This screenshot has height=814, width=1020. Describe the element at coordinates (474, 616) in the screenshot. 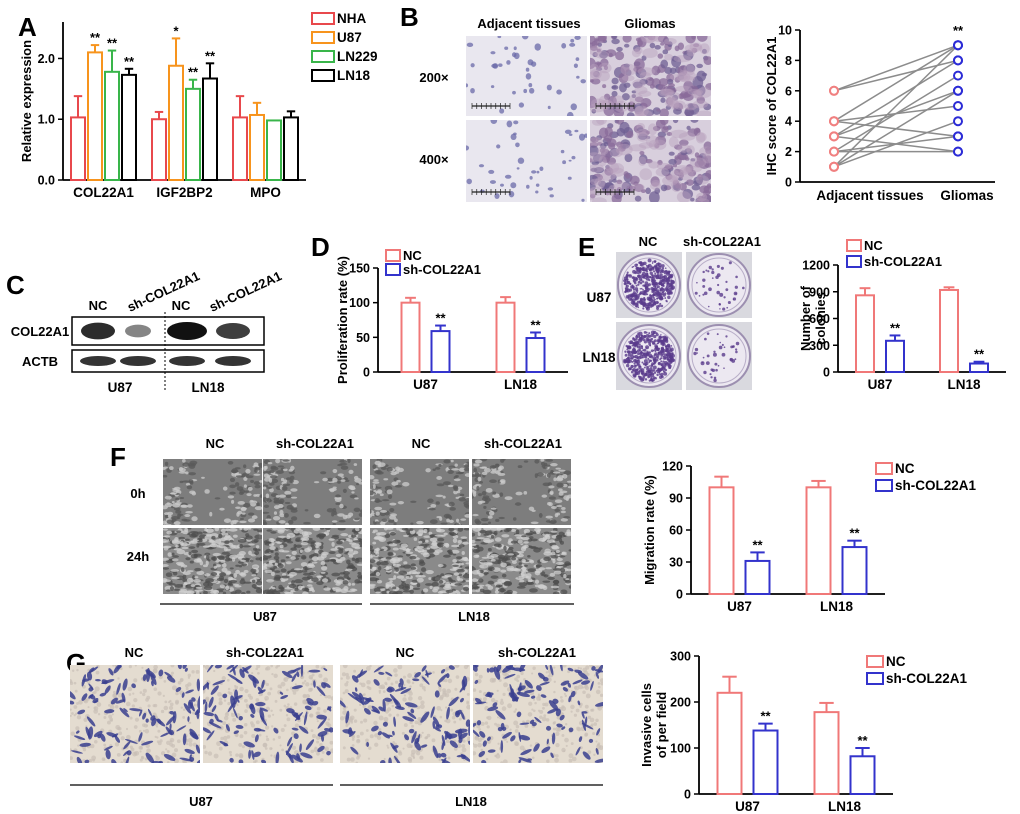

I see `panel-f-group-label: LN18` at that location.